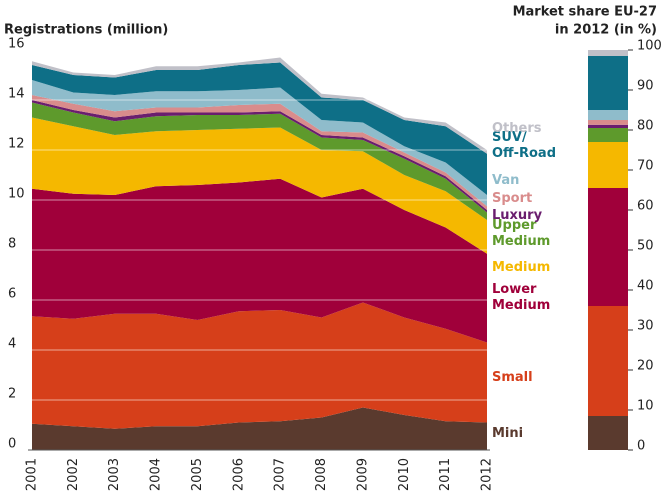  Describe the element at coordinates (649, 46) in the screenshot. I see `y-tick-label: 100` at that location.